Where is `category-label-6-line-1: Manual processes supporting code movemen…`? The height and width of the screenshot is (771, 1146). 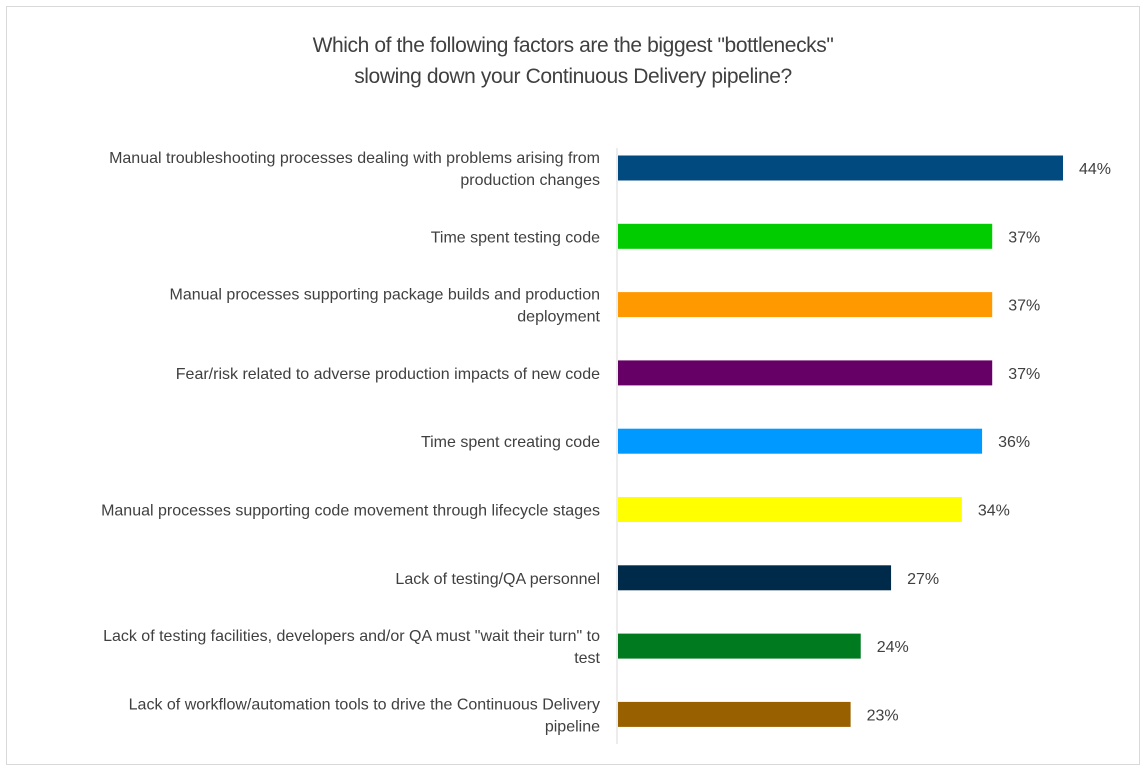 category-label-6-line-1: Manual processes supporting code movemen… is located at coordinates (350, 511).